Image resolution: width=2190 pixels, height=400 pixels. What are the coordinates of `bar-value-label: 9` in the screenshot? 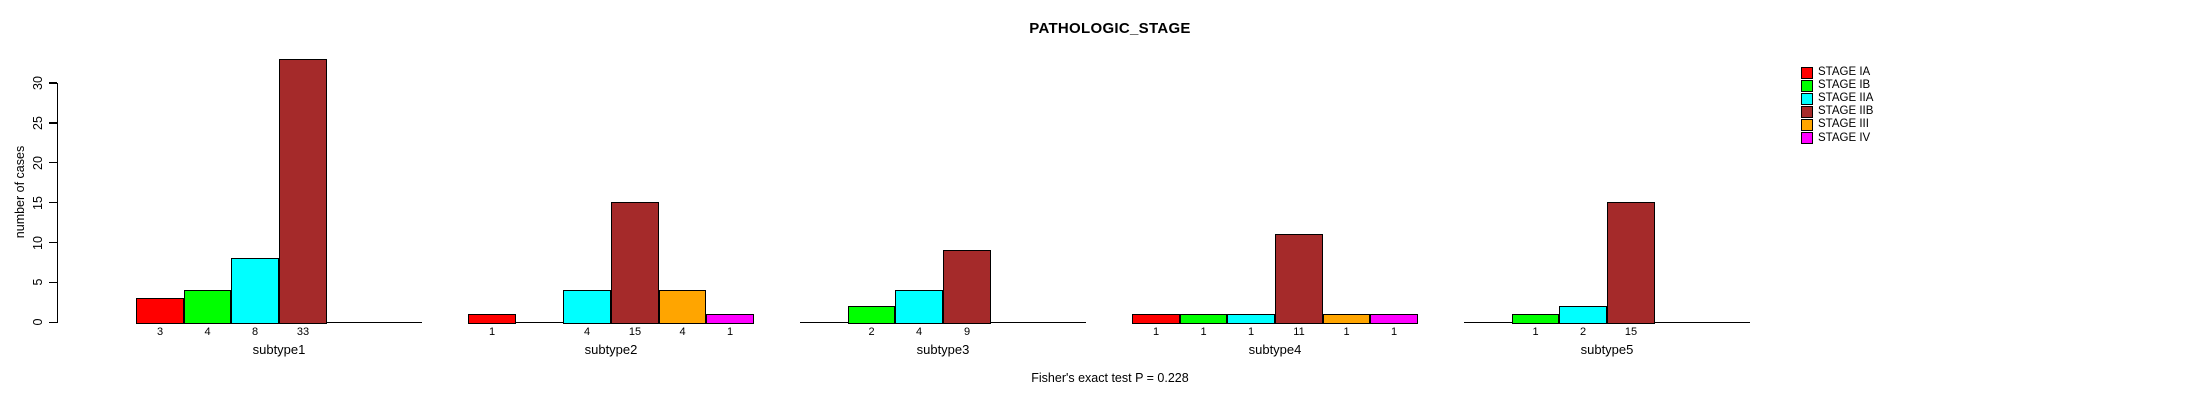 It's located at (967, 332).